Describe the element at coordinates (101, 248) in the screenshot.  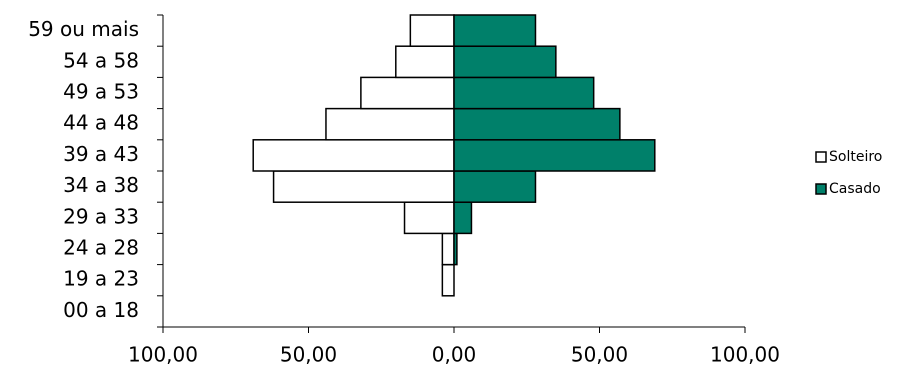
I see `y-tick-label: 24 a 28` at that location.